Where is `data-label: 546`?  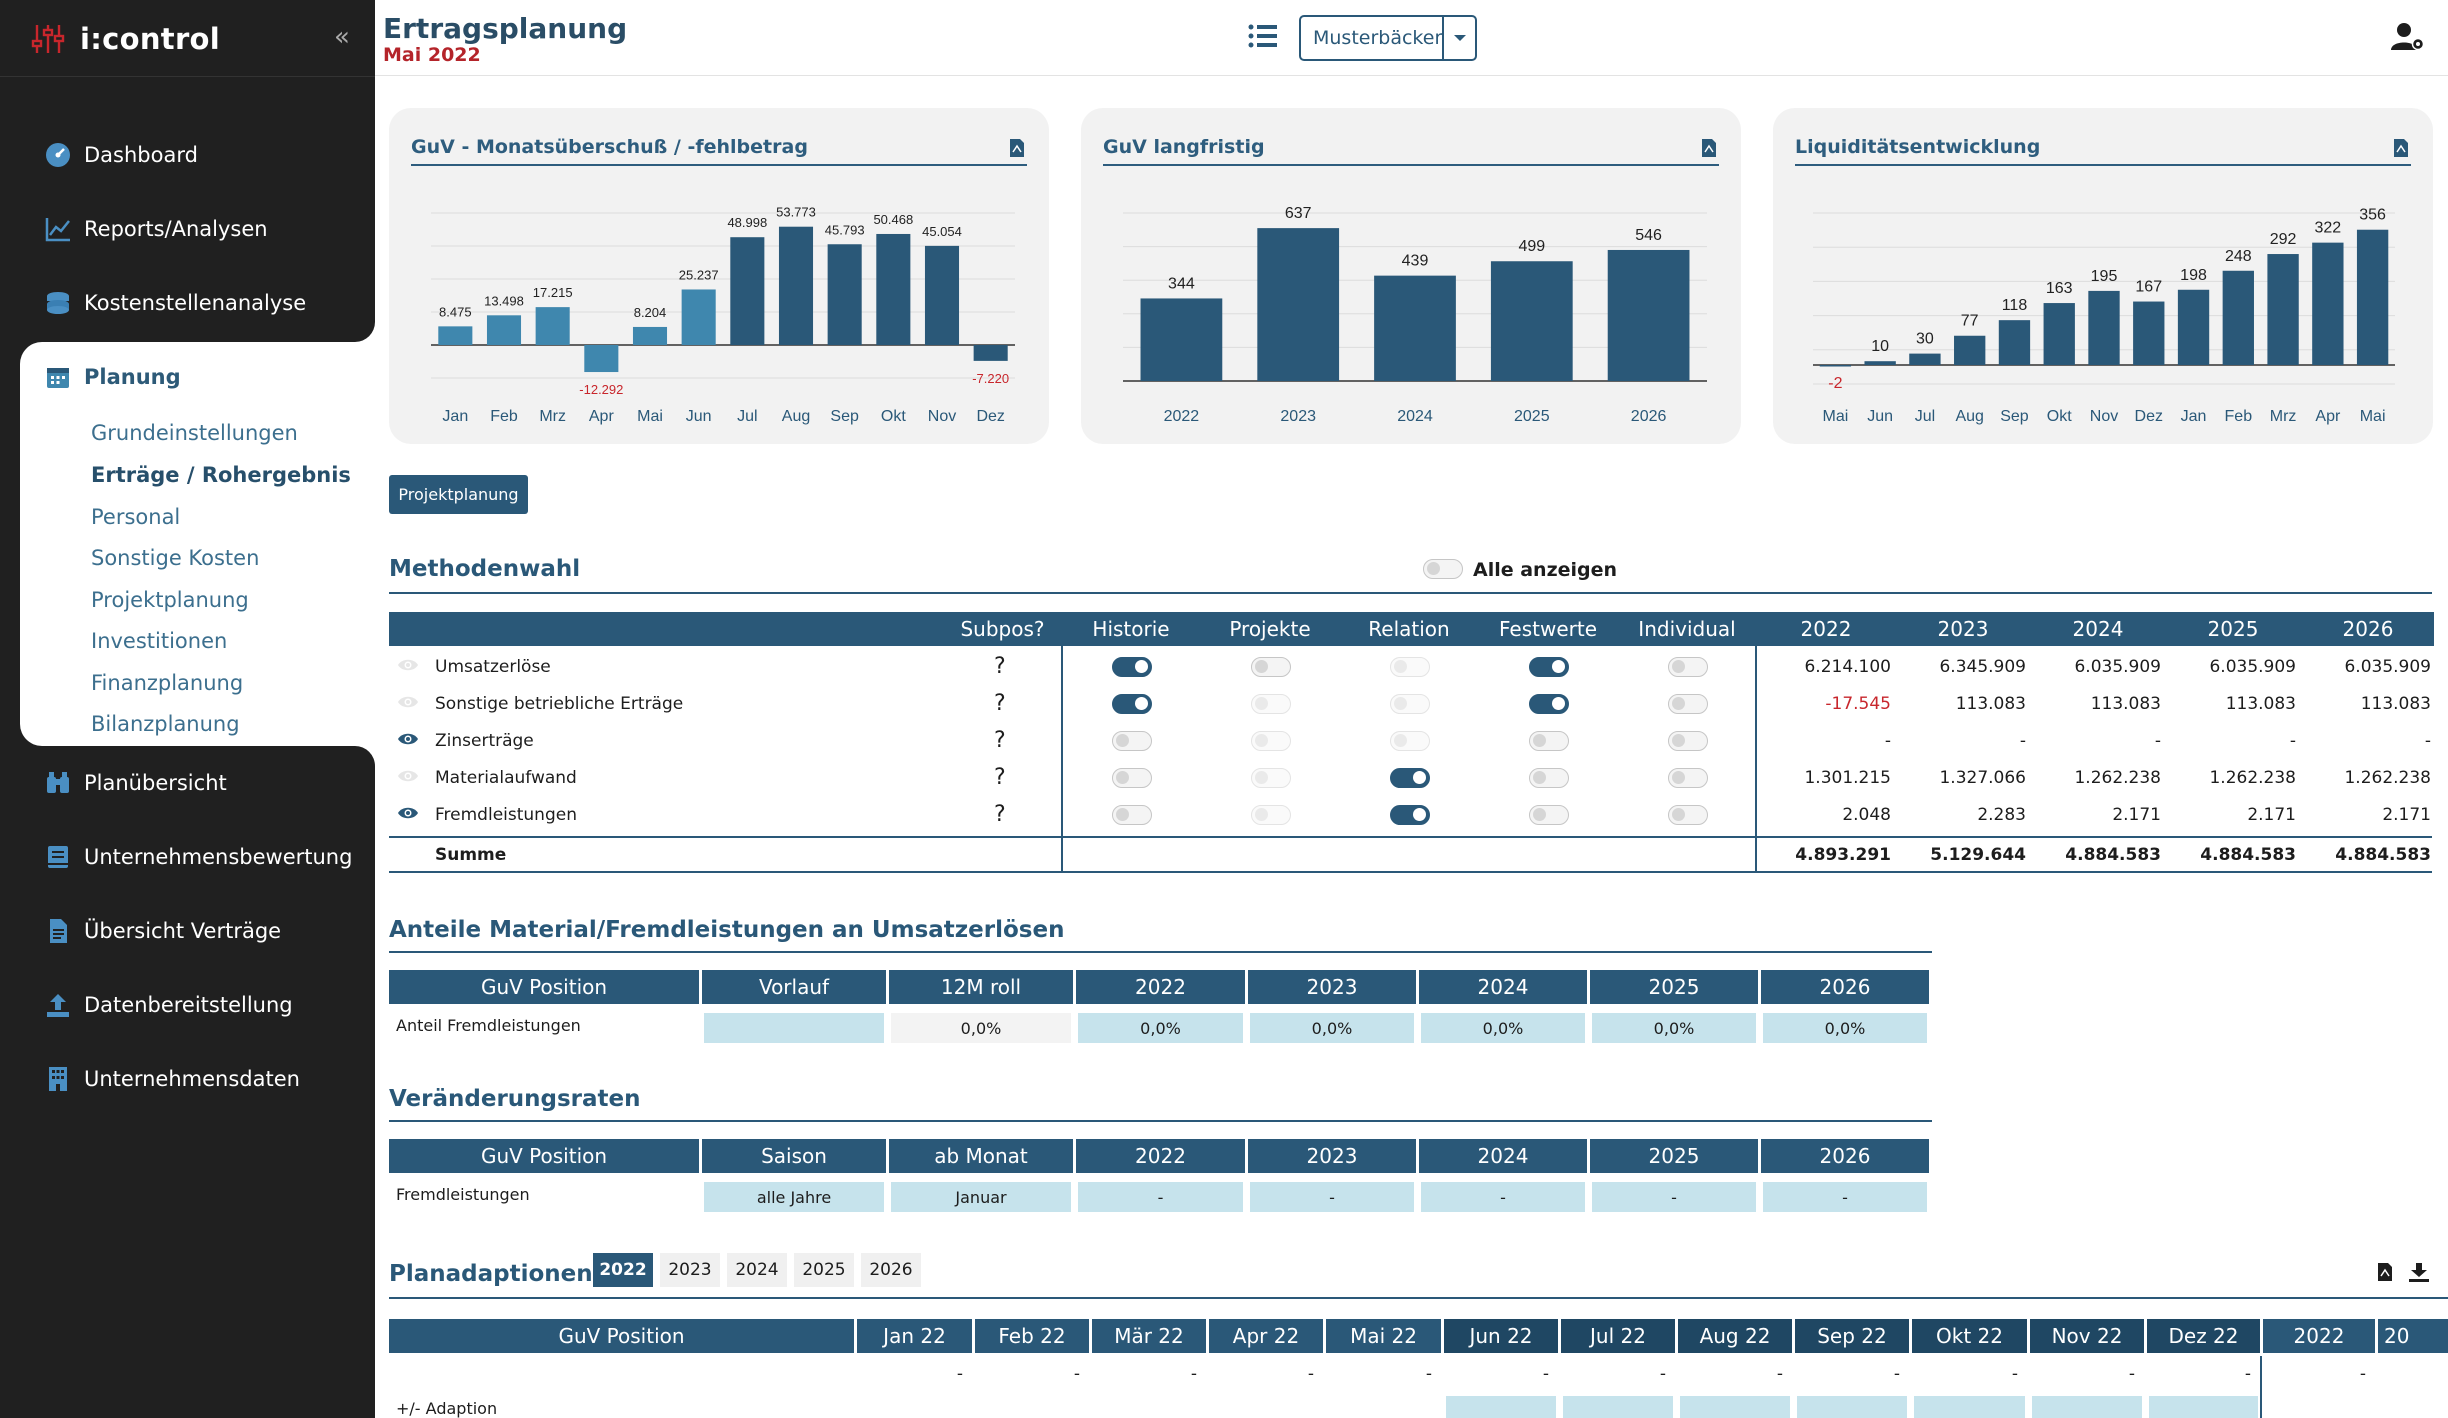
data-label: 546 is located at coordinates (1648, 235).